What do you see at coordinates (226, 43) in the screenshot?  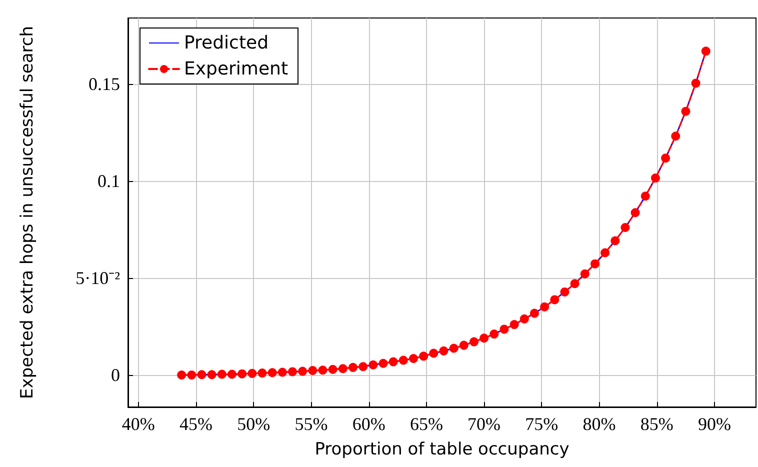 I see `legend-label: Predicted` at bounding box center [226, 43].